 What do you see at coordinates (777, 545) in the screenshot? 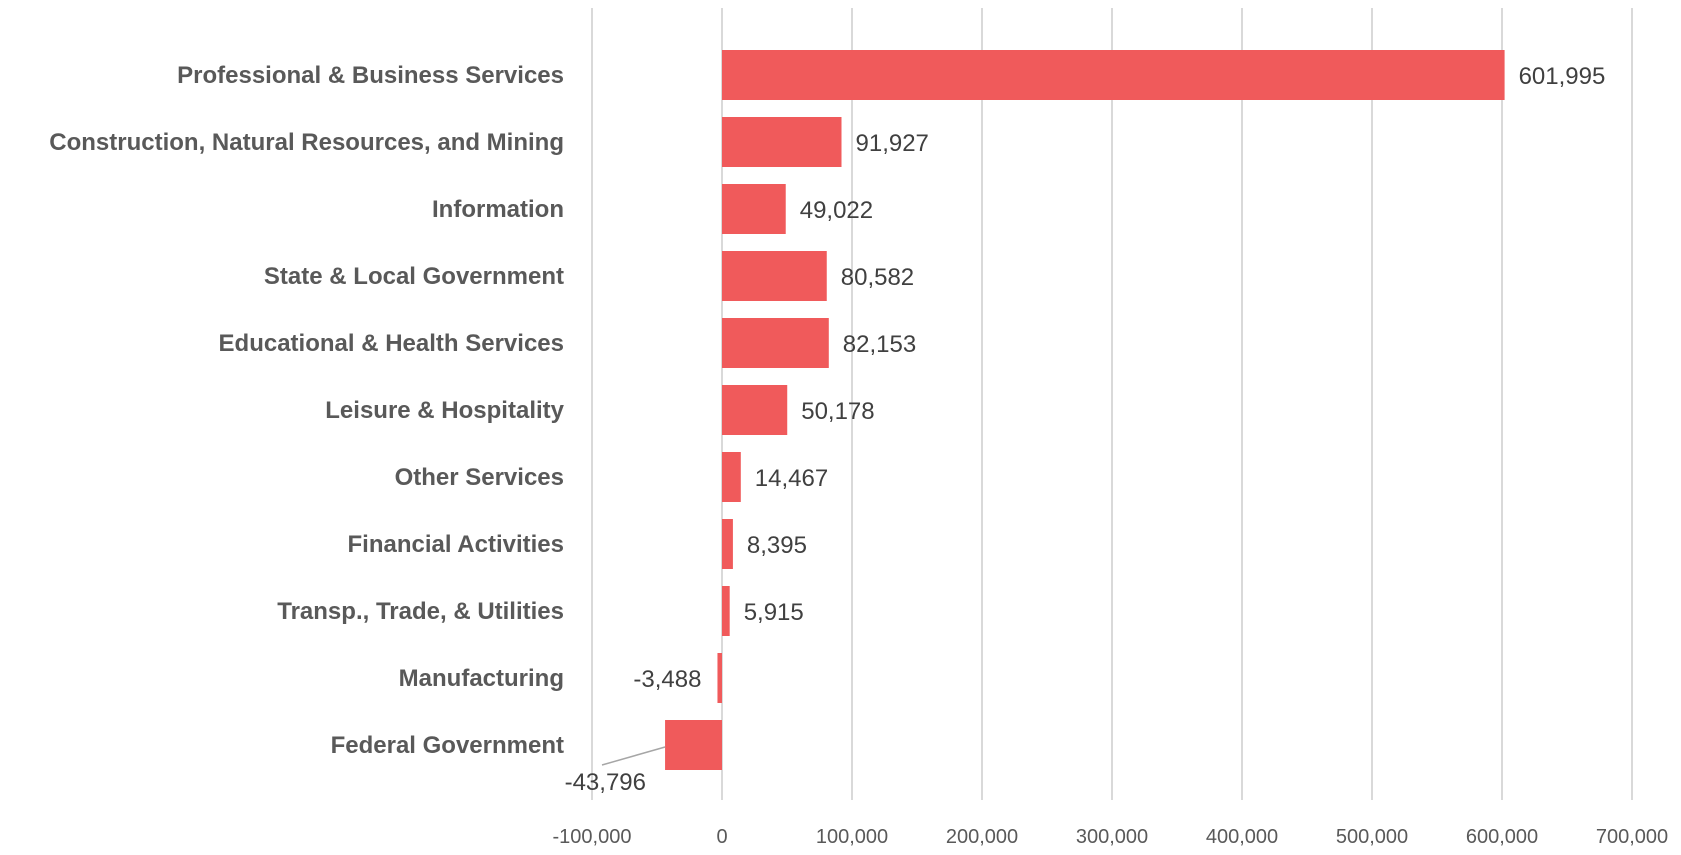
I see `value-label: 8,395` at bounding box center [777, 545].